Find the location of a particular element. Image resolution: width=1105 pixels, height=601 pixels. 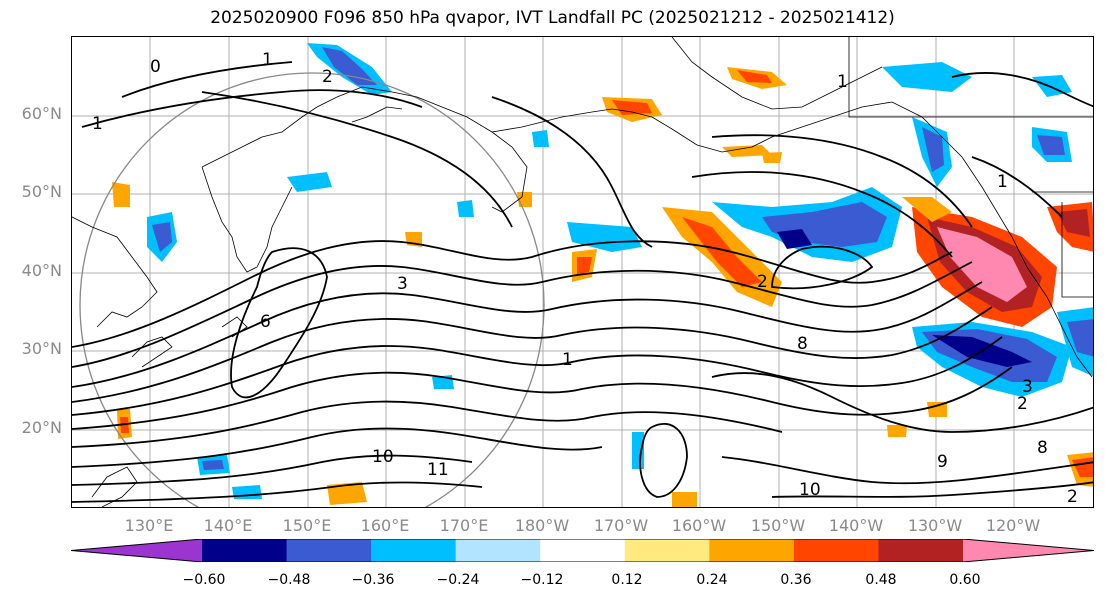

lon-label-160w: 160°W is located at coordinates (699, 525).